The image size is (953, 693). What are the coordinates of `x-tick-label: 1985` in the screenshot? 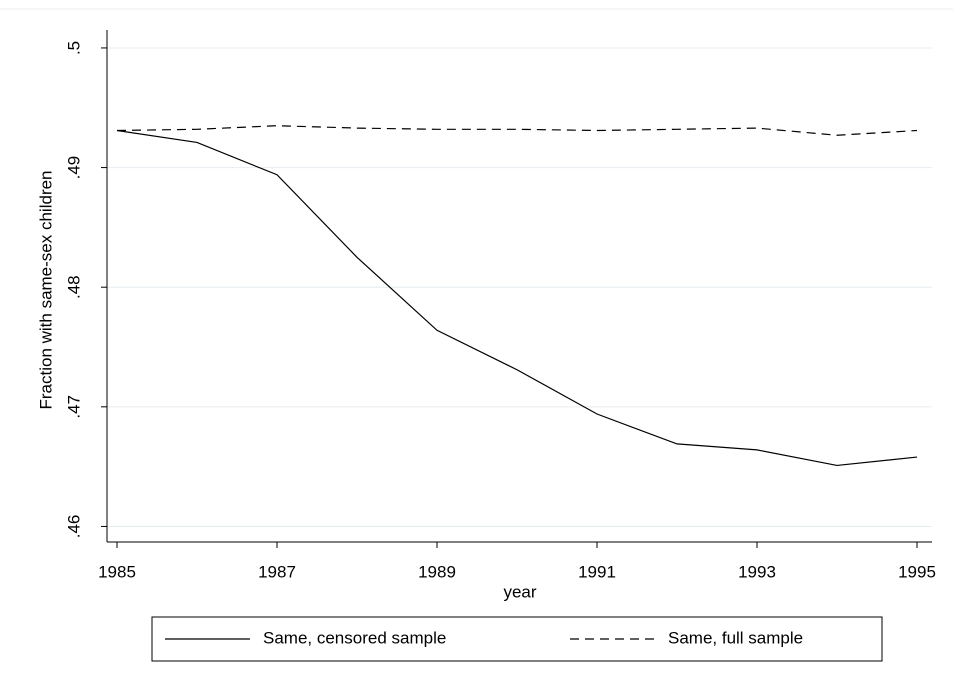 It's located at (117, 571).